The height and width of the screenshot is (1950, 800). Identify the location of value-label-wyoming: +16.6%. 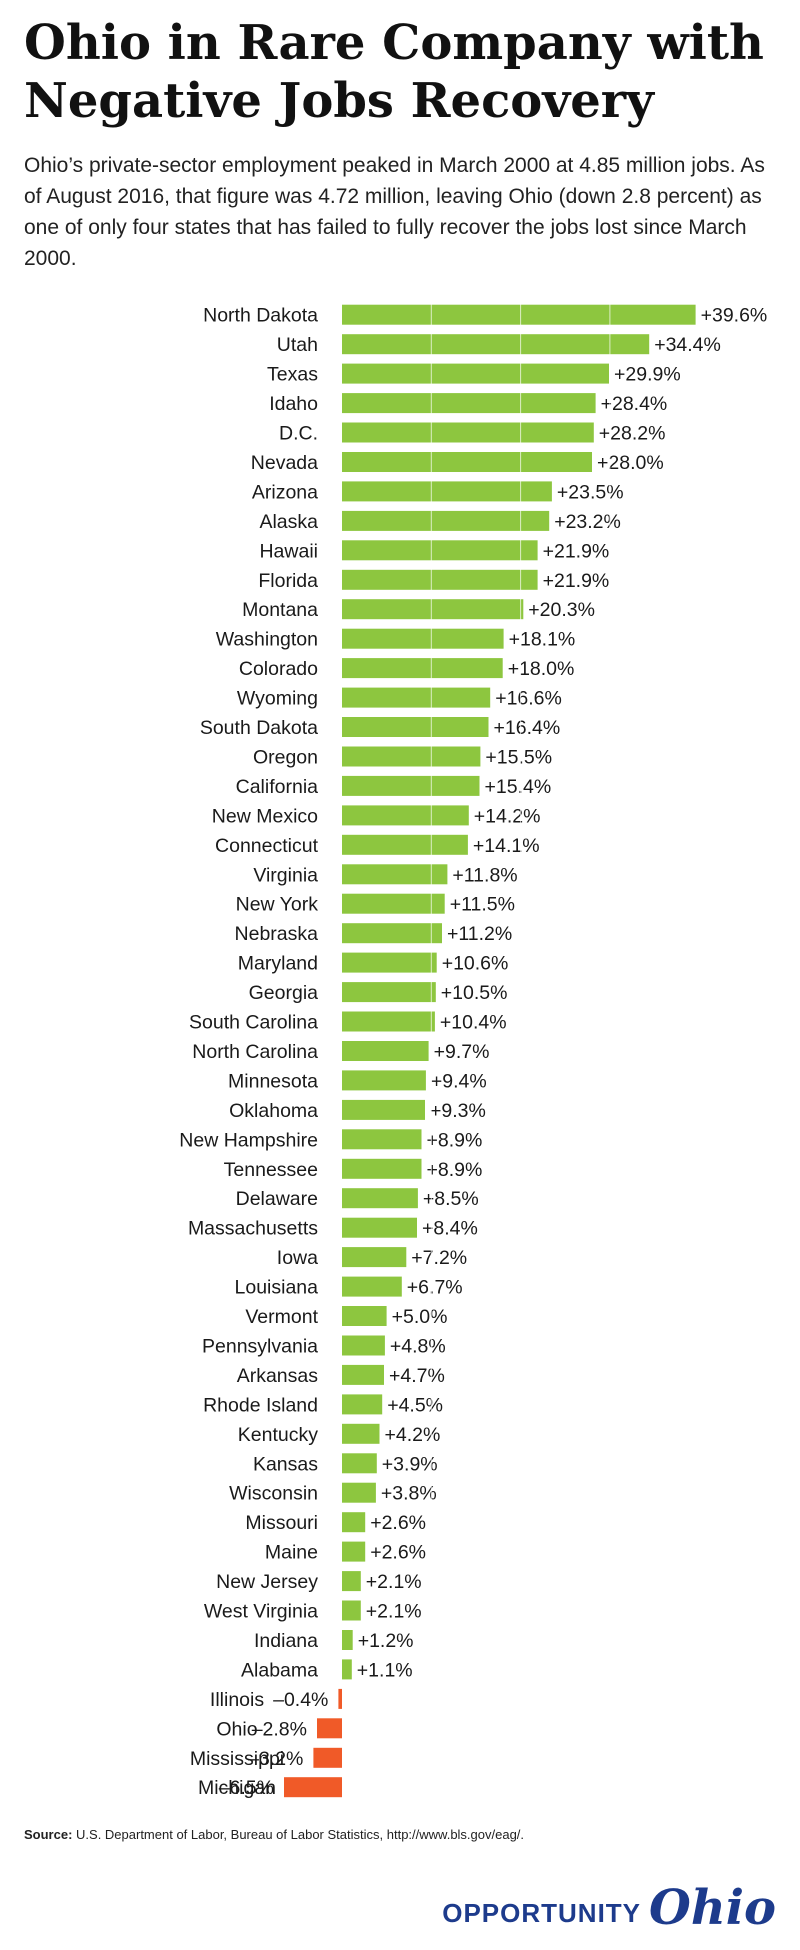
(528, 699).